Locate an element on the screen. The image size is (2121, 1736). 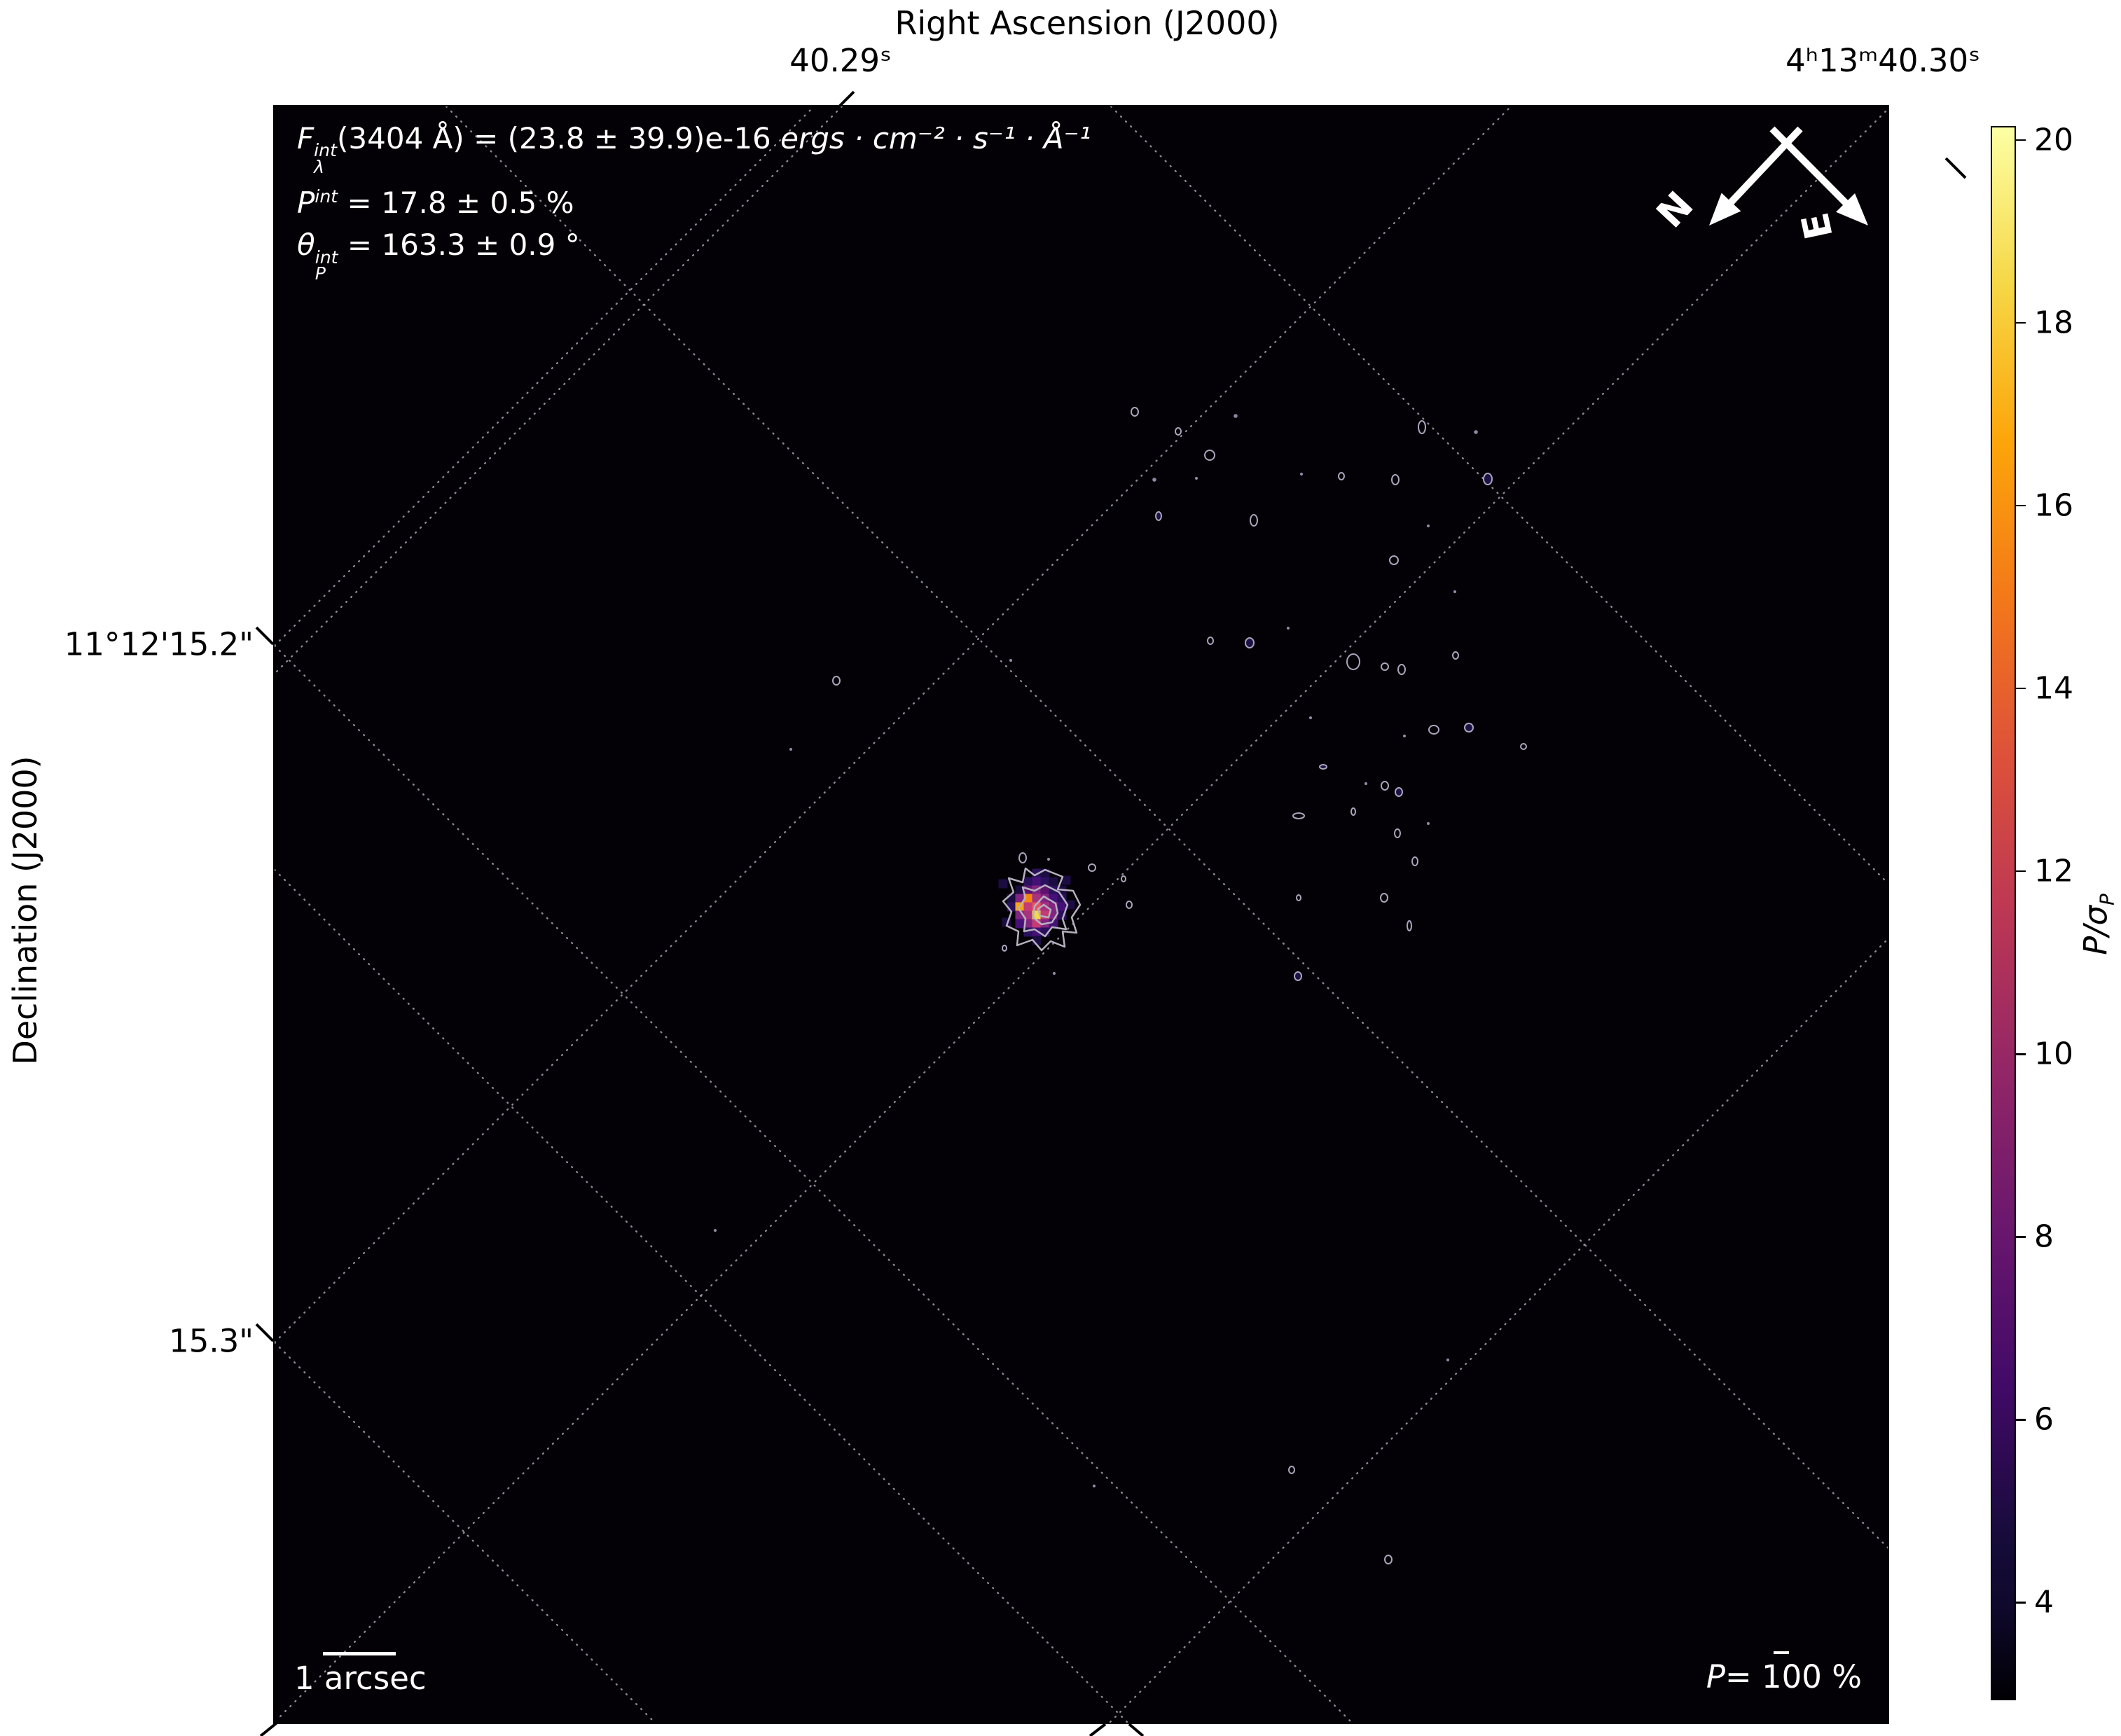
compass-east-label: E is located at coordinates (1817, 226).